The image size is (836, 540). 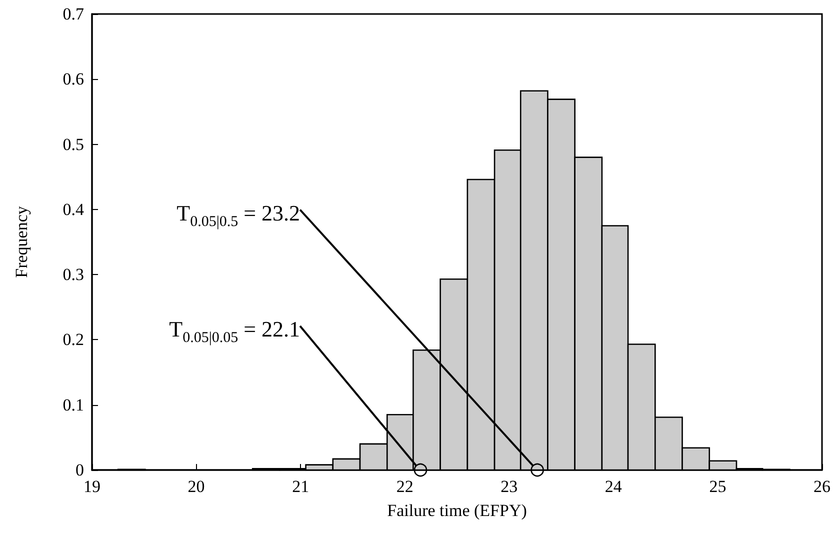 I want to click on x-tick-label: 21, so click(x=301, y=486).